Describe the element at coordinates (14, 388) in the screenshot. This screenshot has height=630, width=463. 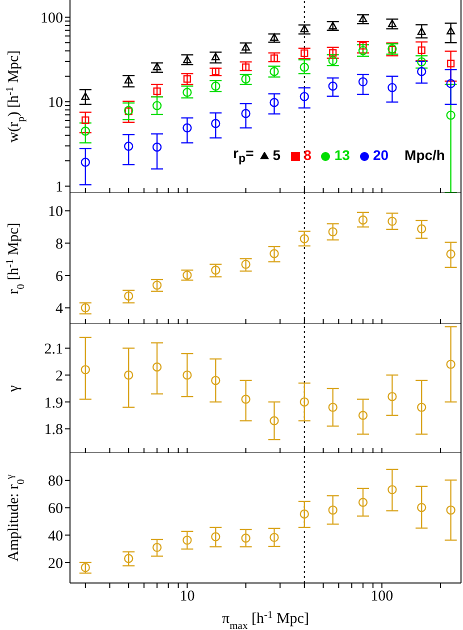
I see `y-axis-title: γ` at that location.